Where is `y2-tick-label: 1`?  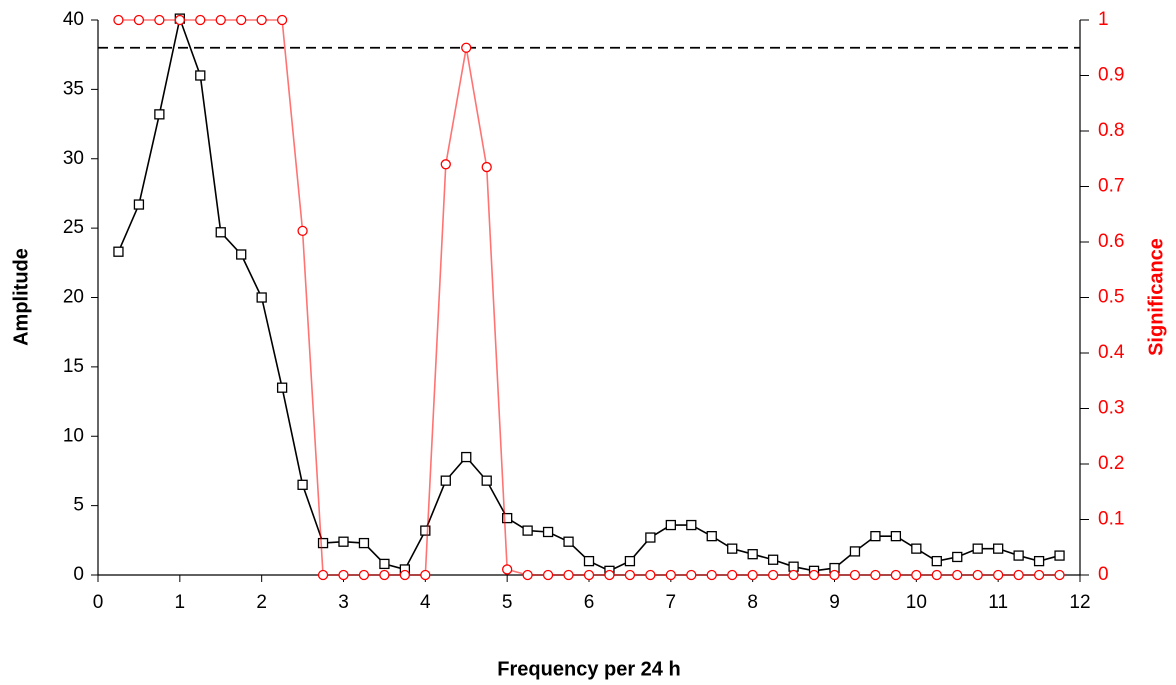
y2-tick-label: 1 is located at coordinates (1103, 19).